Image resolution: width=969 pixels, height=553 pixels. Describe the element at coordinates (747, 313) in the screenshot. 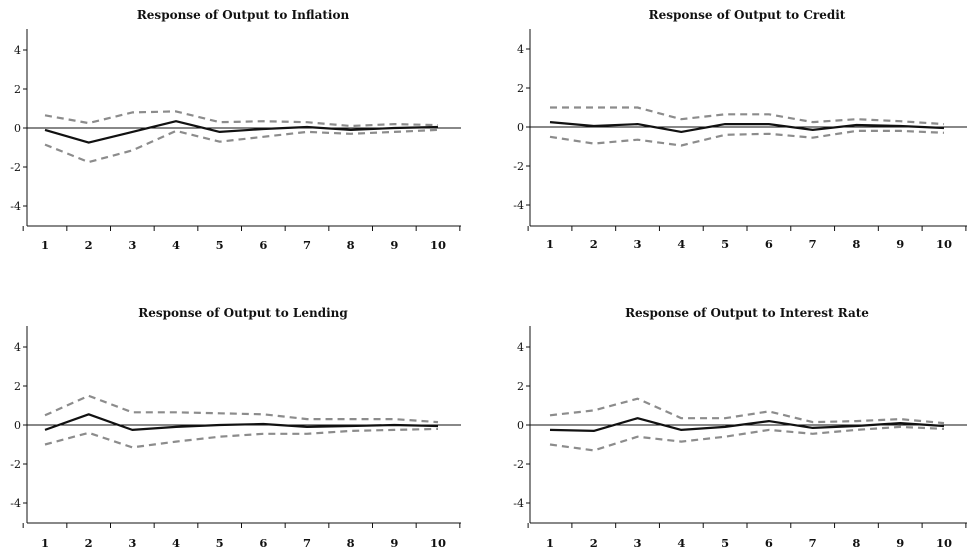

I see `chart-title: Response of Output to Interest Rate` at that location.